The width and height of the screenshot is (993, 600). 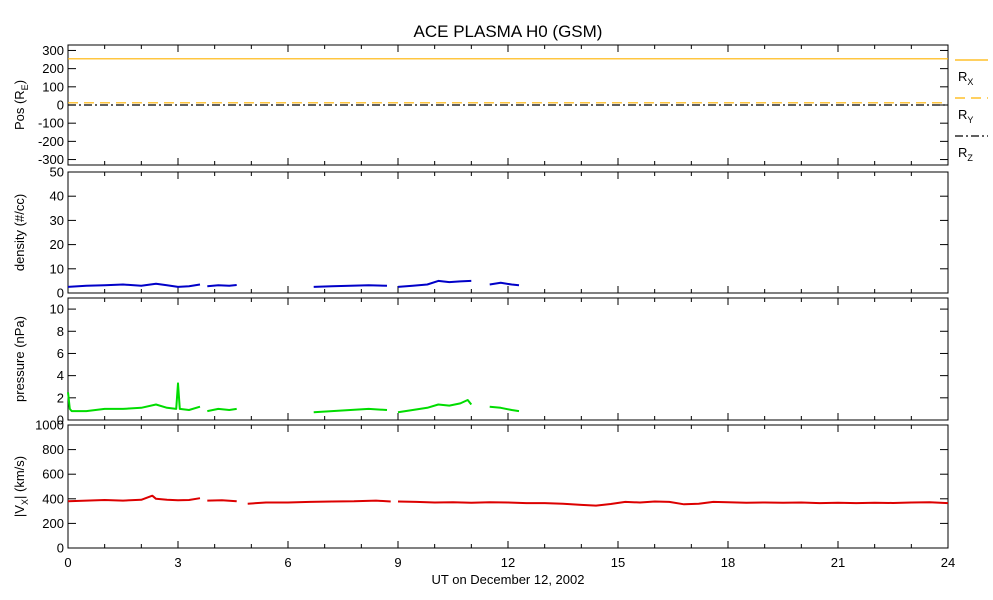 I want to click on chart-title: ACE PLASMA H0 (GSM), so click(x=508, y=31).